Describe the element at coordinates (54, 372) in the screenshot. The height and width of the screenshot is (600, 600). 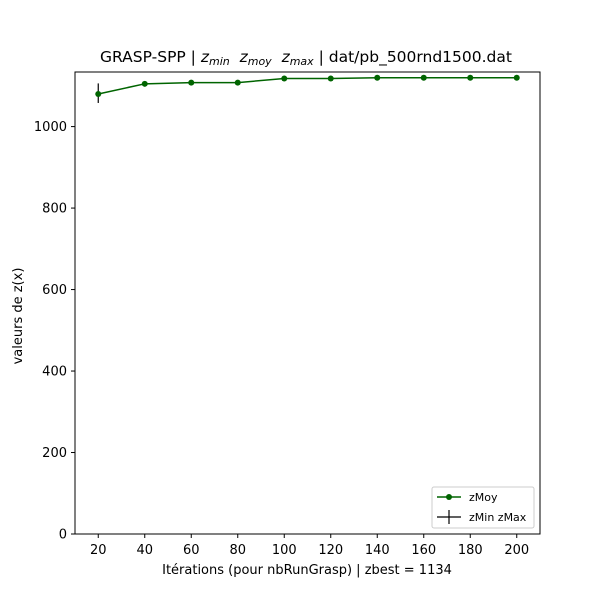
I see `y-tick-label: 400` at that location.